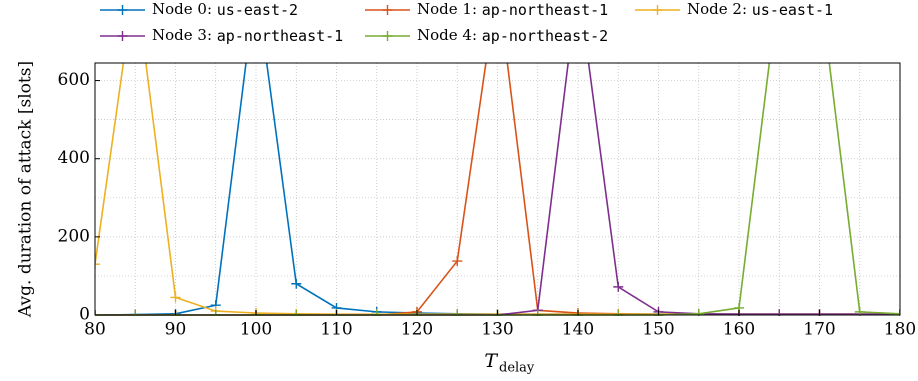  I want to click on legend-item: Node 3: ap-northeast-1, so click(221, 35).